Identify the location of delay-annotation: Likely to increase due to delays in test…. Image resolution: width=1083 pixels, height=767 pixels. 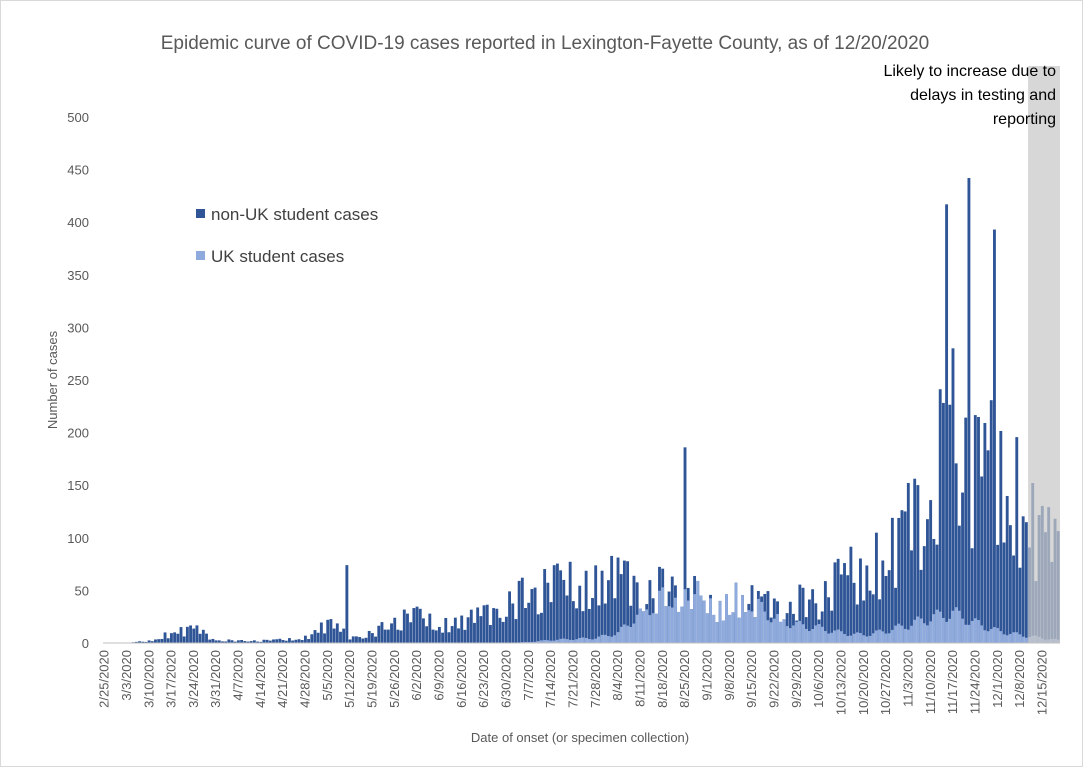
(969, 95).